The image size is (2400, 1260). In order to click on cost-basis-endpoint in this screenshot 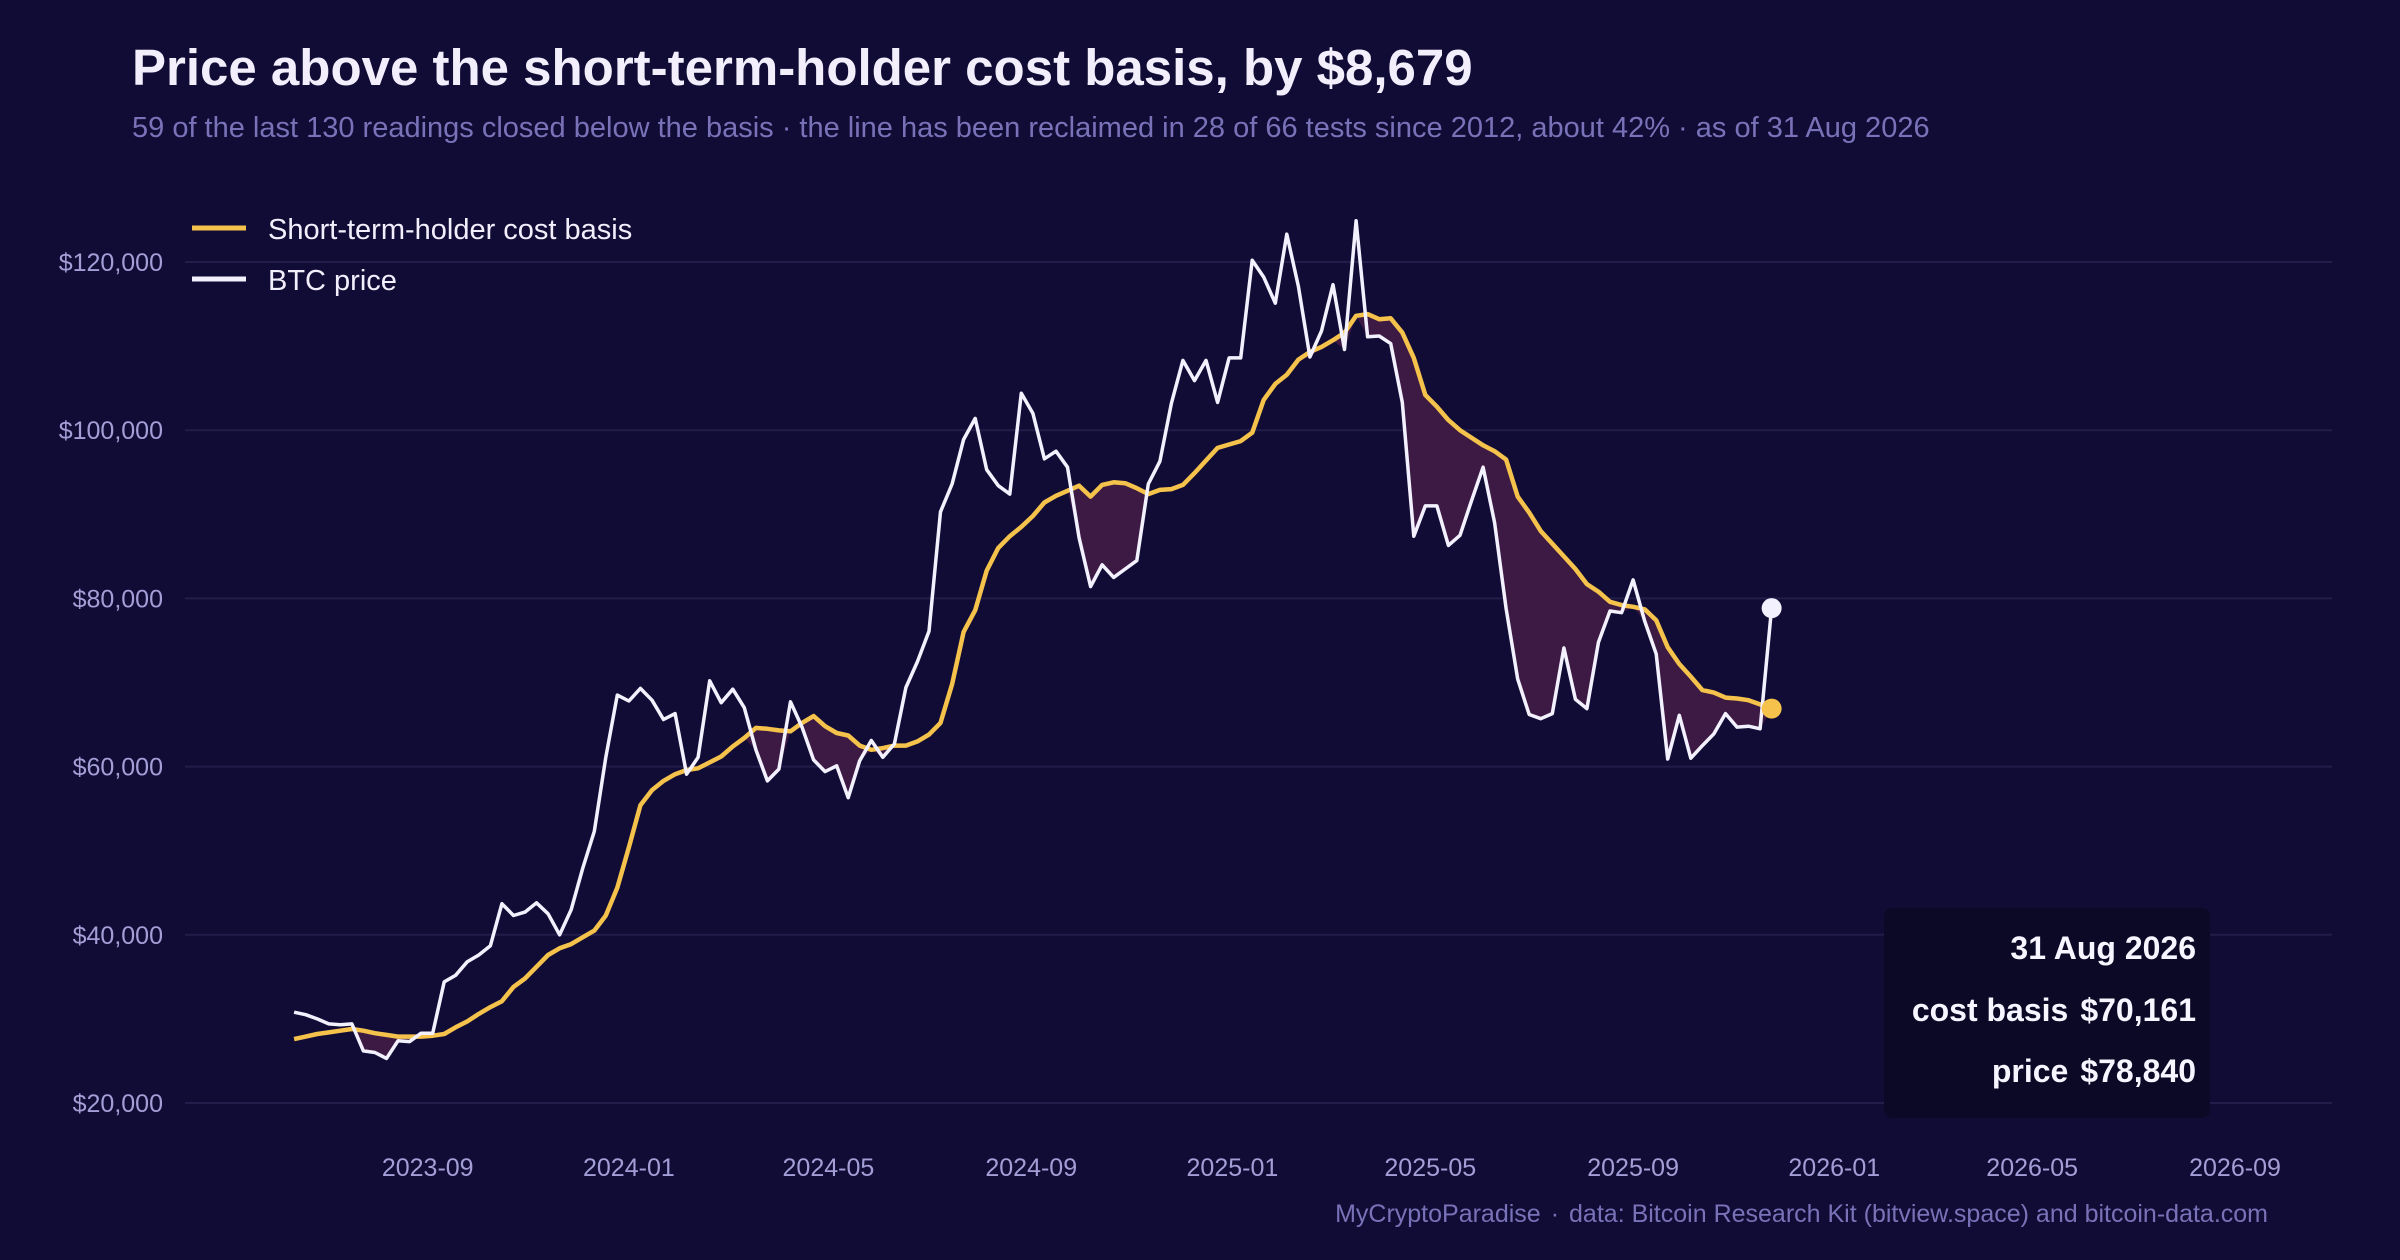, I will do `click(1771, 708)`.